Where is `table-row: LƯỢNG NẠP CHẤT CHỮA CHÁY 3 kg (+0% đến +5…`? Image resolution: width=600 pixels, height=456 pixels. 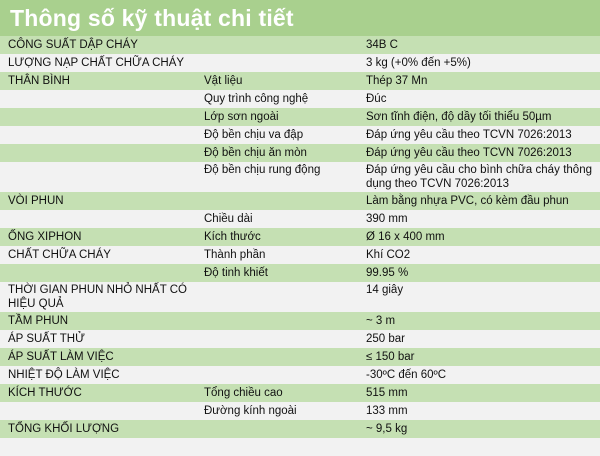 table-row: LƯỢNG NẠP CHẤT CHỮA CHÁY 3 kg (+0% đến +5… is located at coordinates (300, 63).